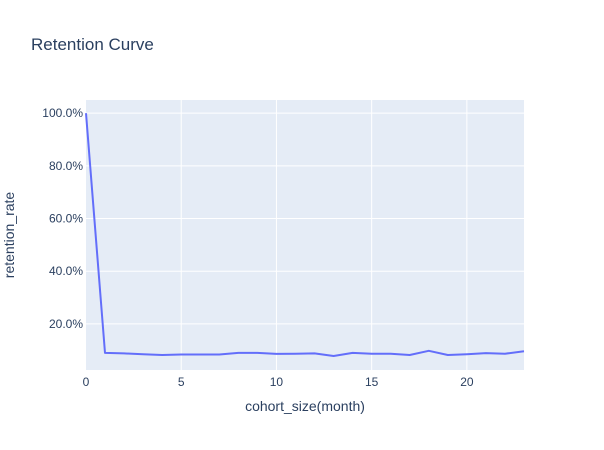 This screenshot has width=604, height=450. Describe the element at coordinates (66, 271) in the screenshot. I see `y-tick-label: 40.0%` at that location.